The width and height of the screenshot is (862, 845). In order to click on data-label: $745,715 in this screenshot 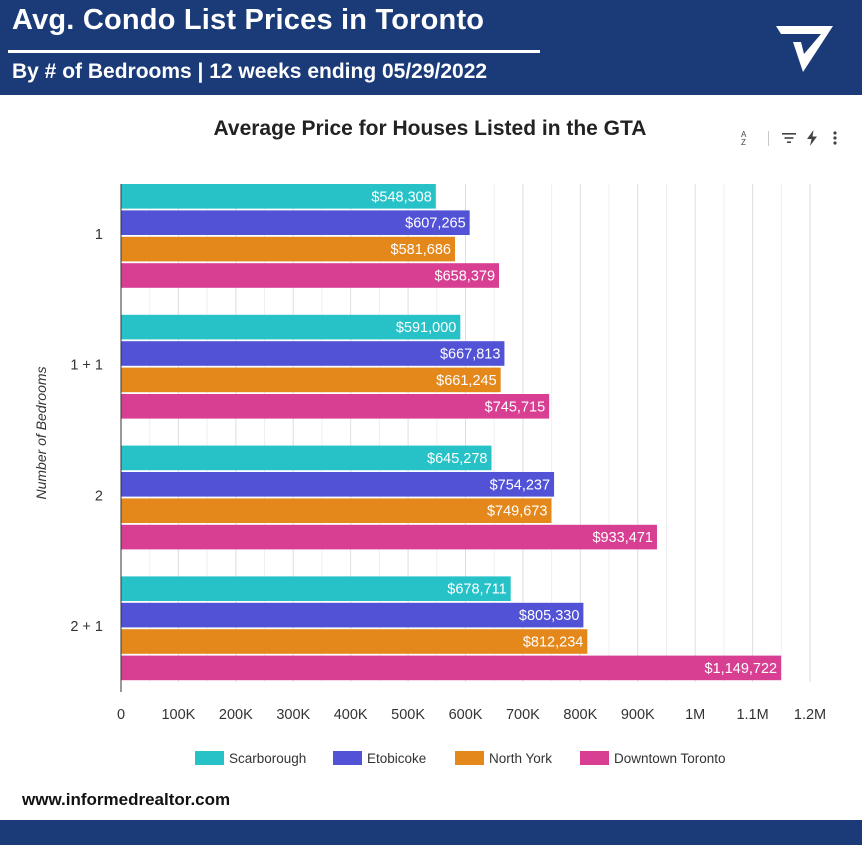, I will do `click(515, 407)`.